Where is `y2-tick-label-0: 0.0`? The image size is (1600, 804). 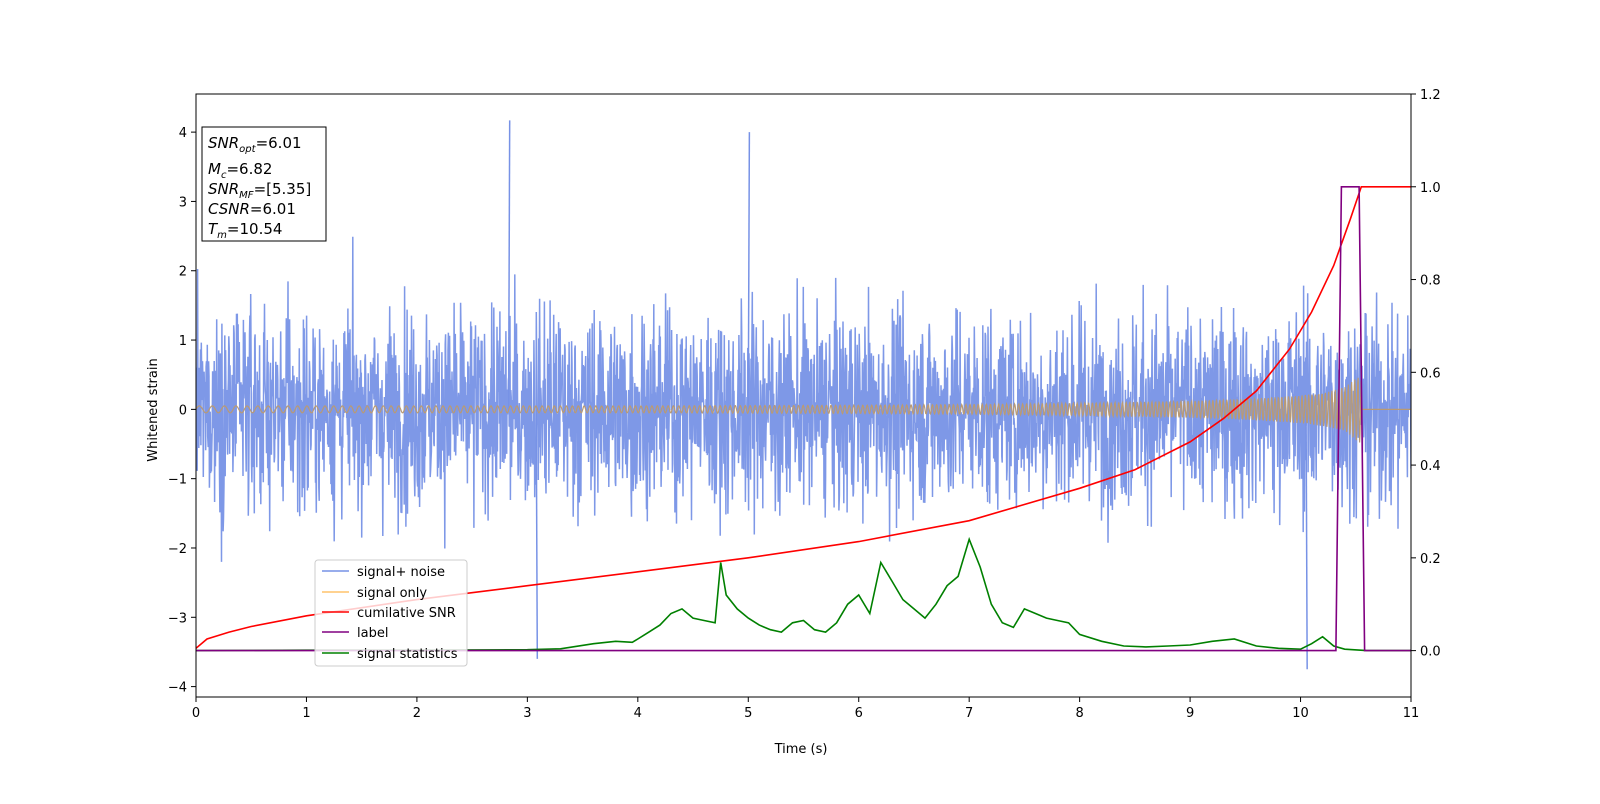
y2-tick-label-0: 0.0 is located at coordinates (1430, 652).